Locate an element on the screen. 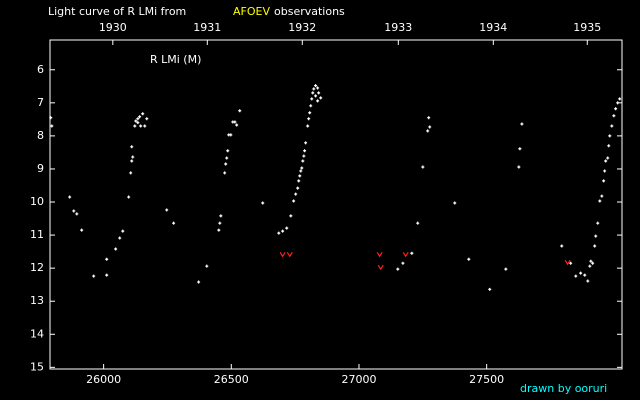 The height and width of the screenshot is (400, 640). y-tick-label: 7 is located at coordinates (40, 102).